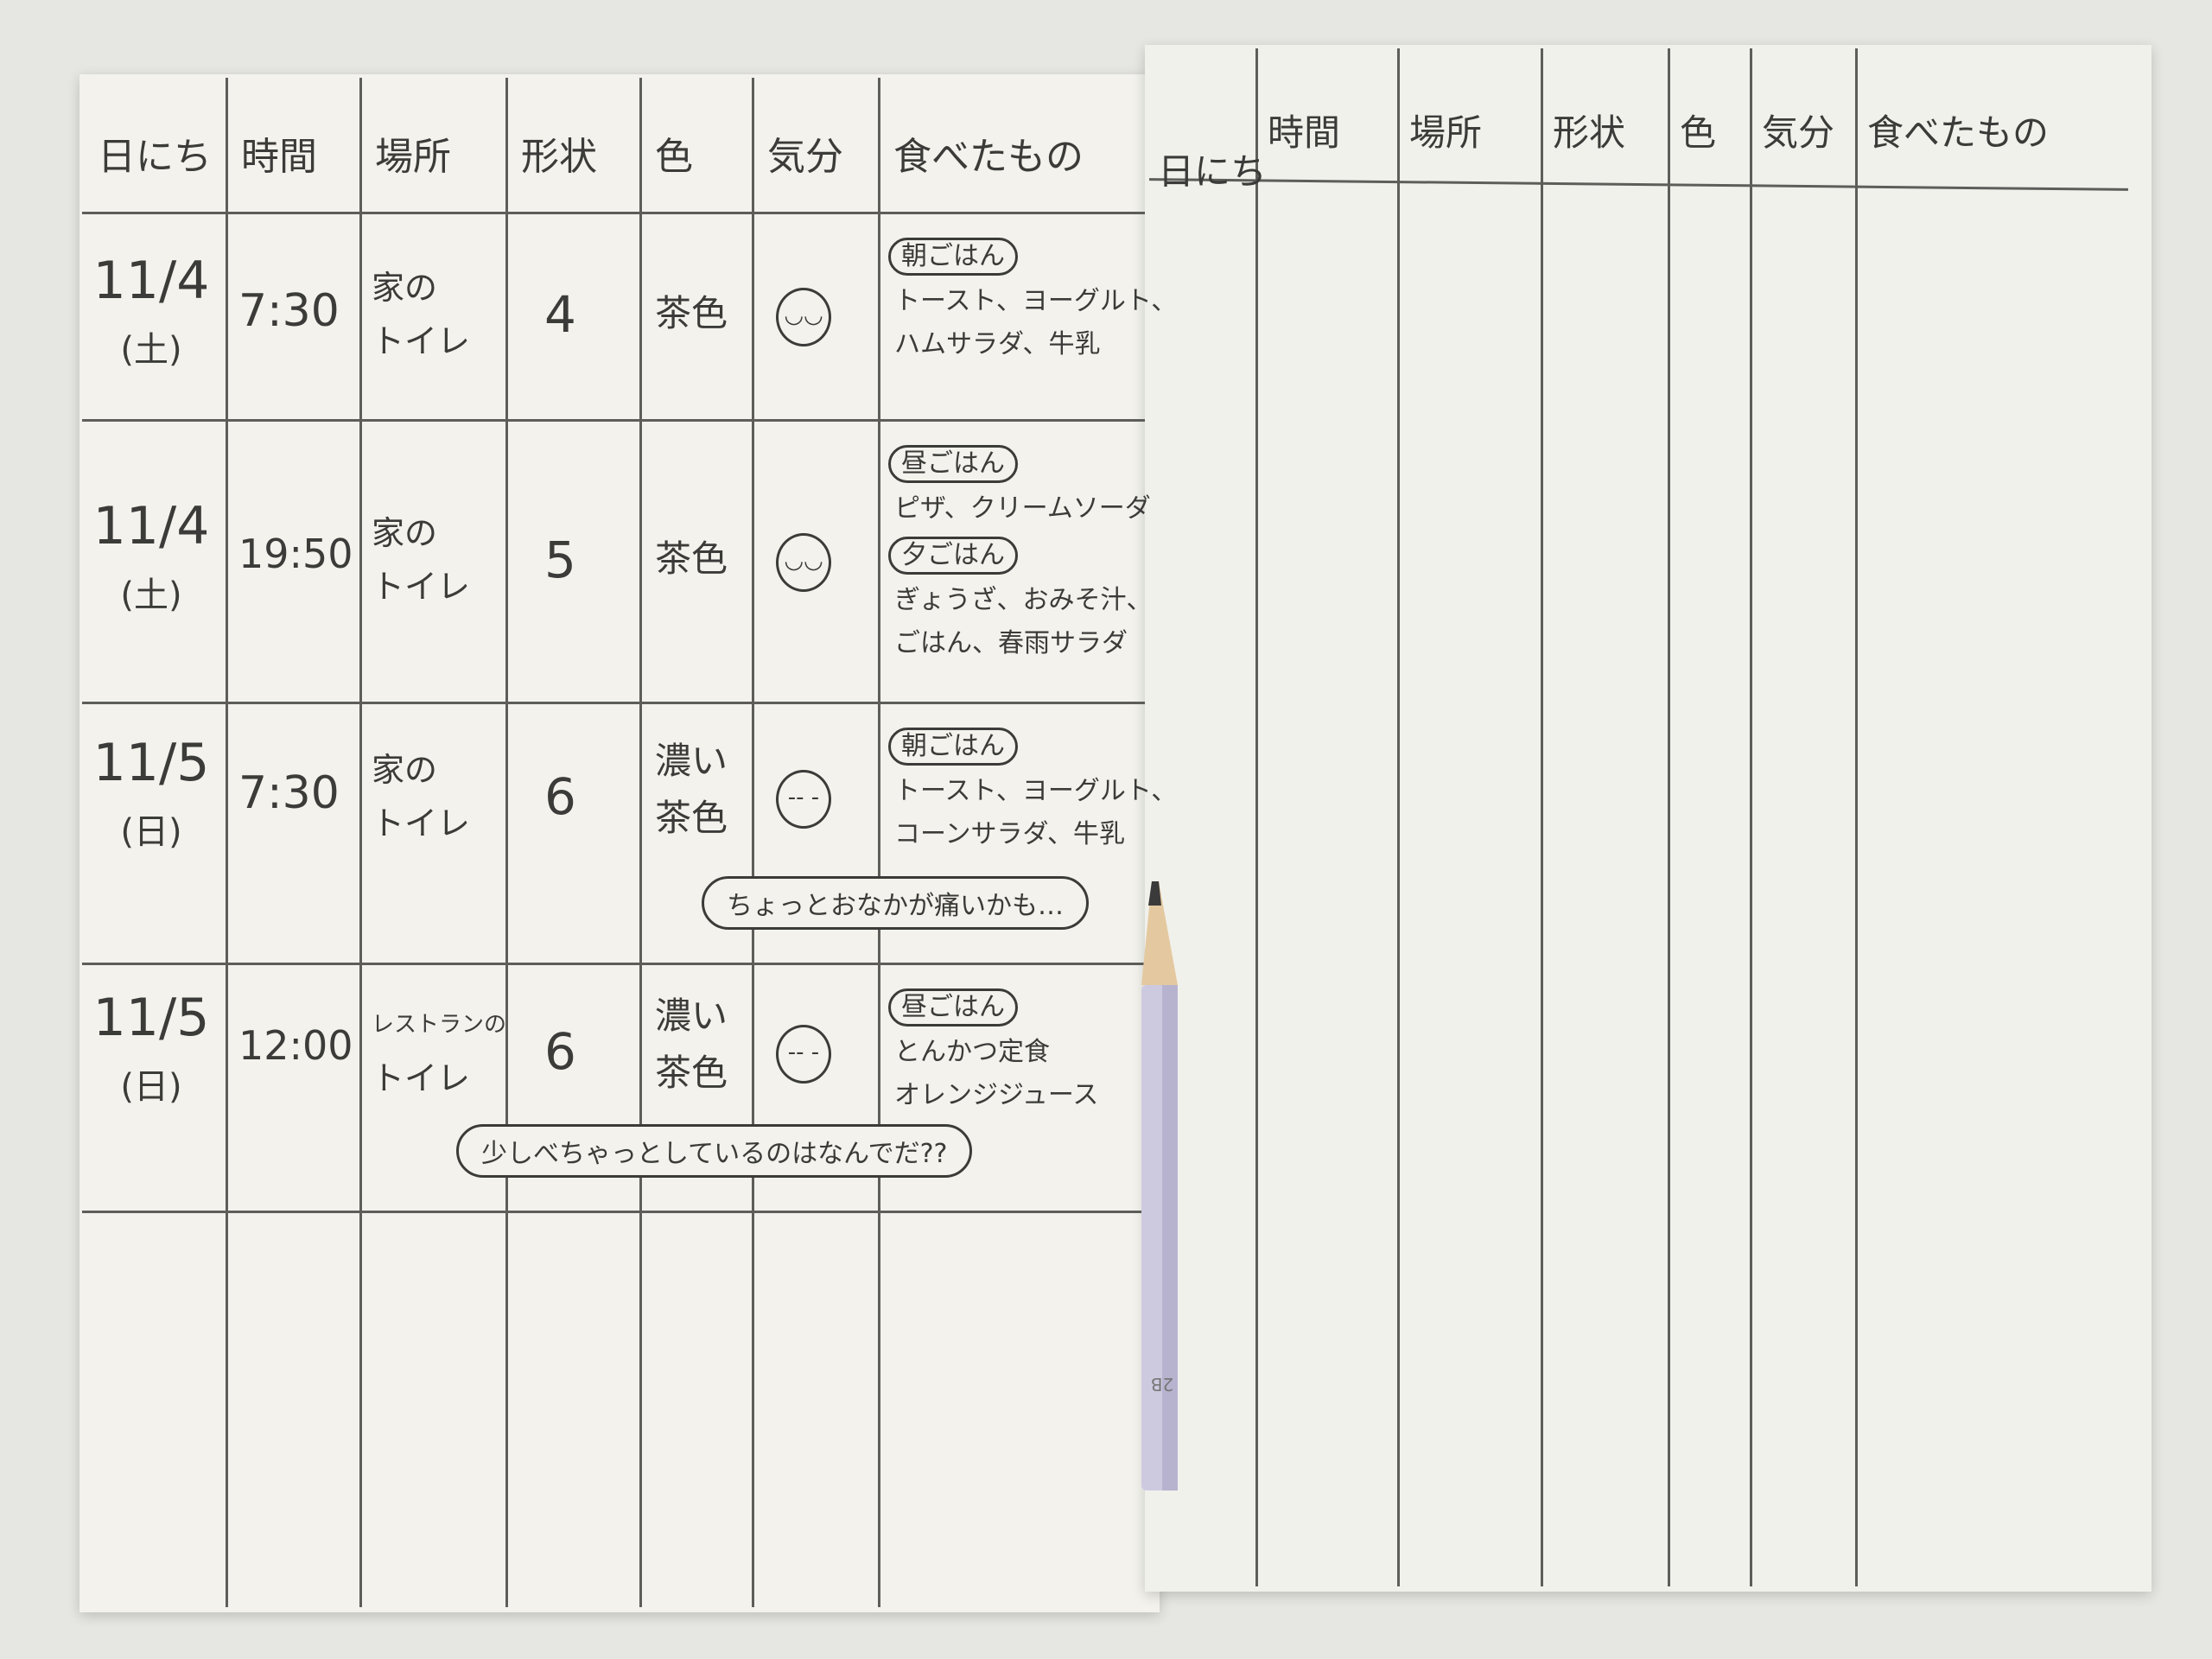  I want to click on food-item: オレンジジュース, so click(996, 1095).